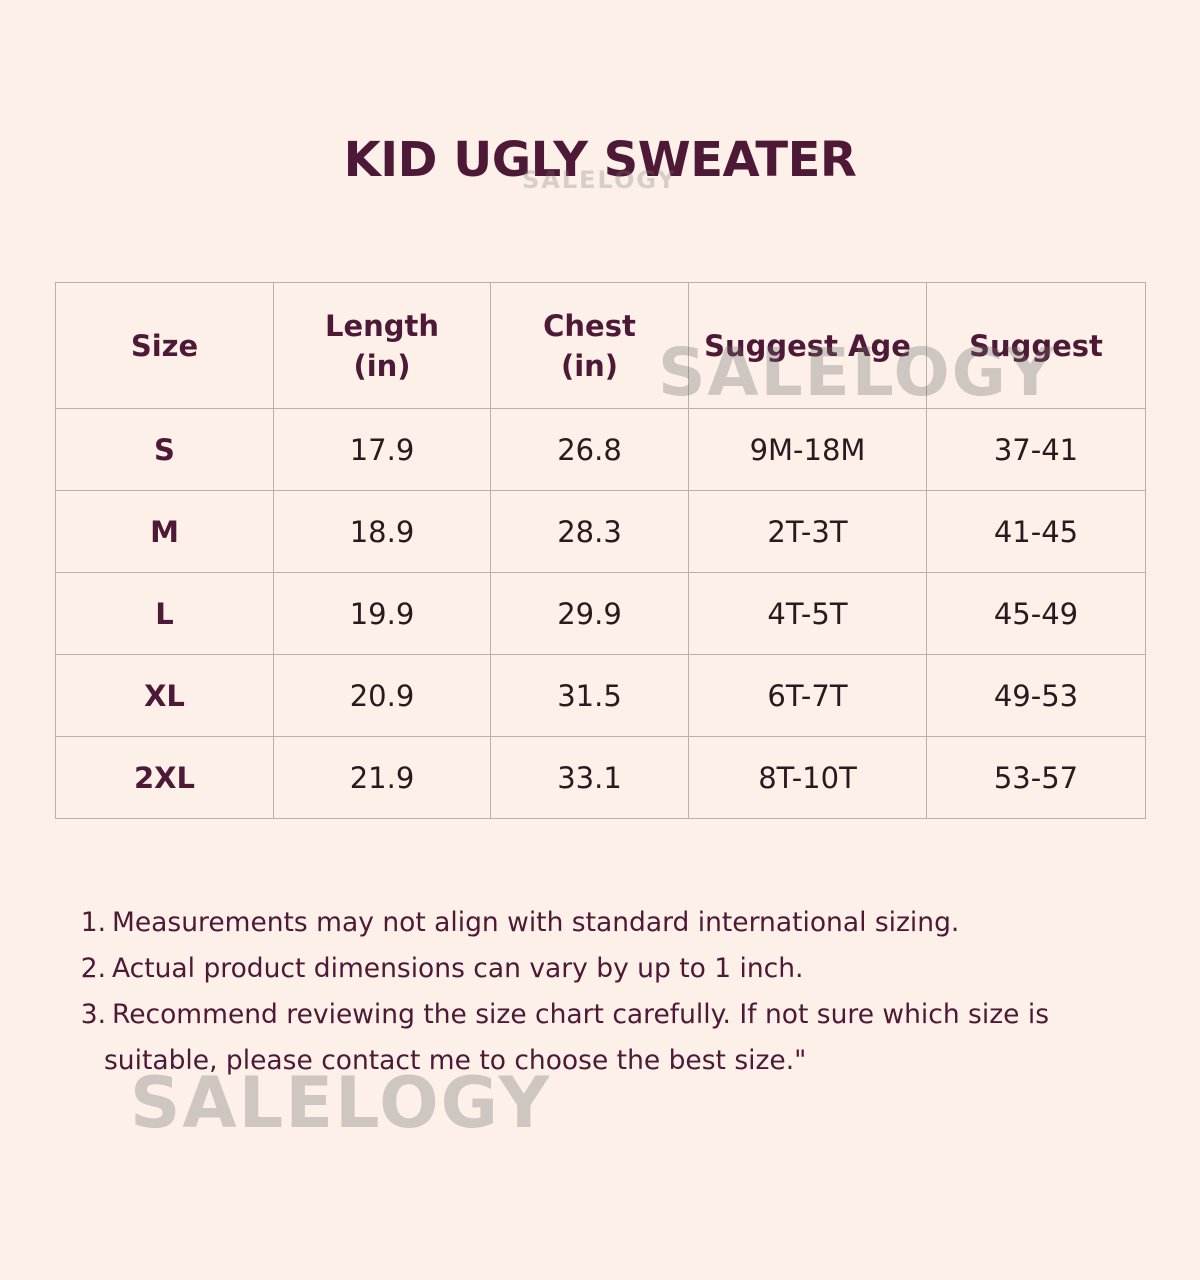 This screenshot has width=1200, height=1280. What do you see at coordinates (807, 613) in the screenshot?
I see `age-cell: 4T-5T` at bounding box center [807, 613].